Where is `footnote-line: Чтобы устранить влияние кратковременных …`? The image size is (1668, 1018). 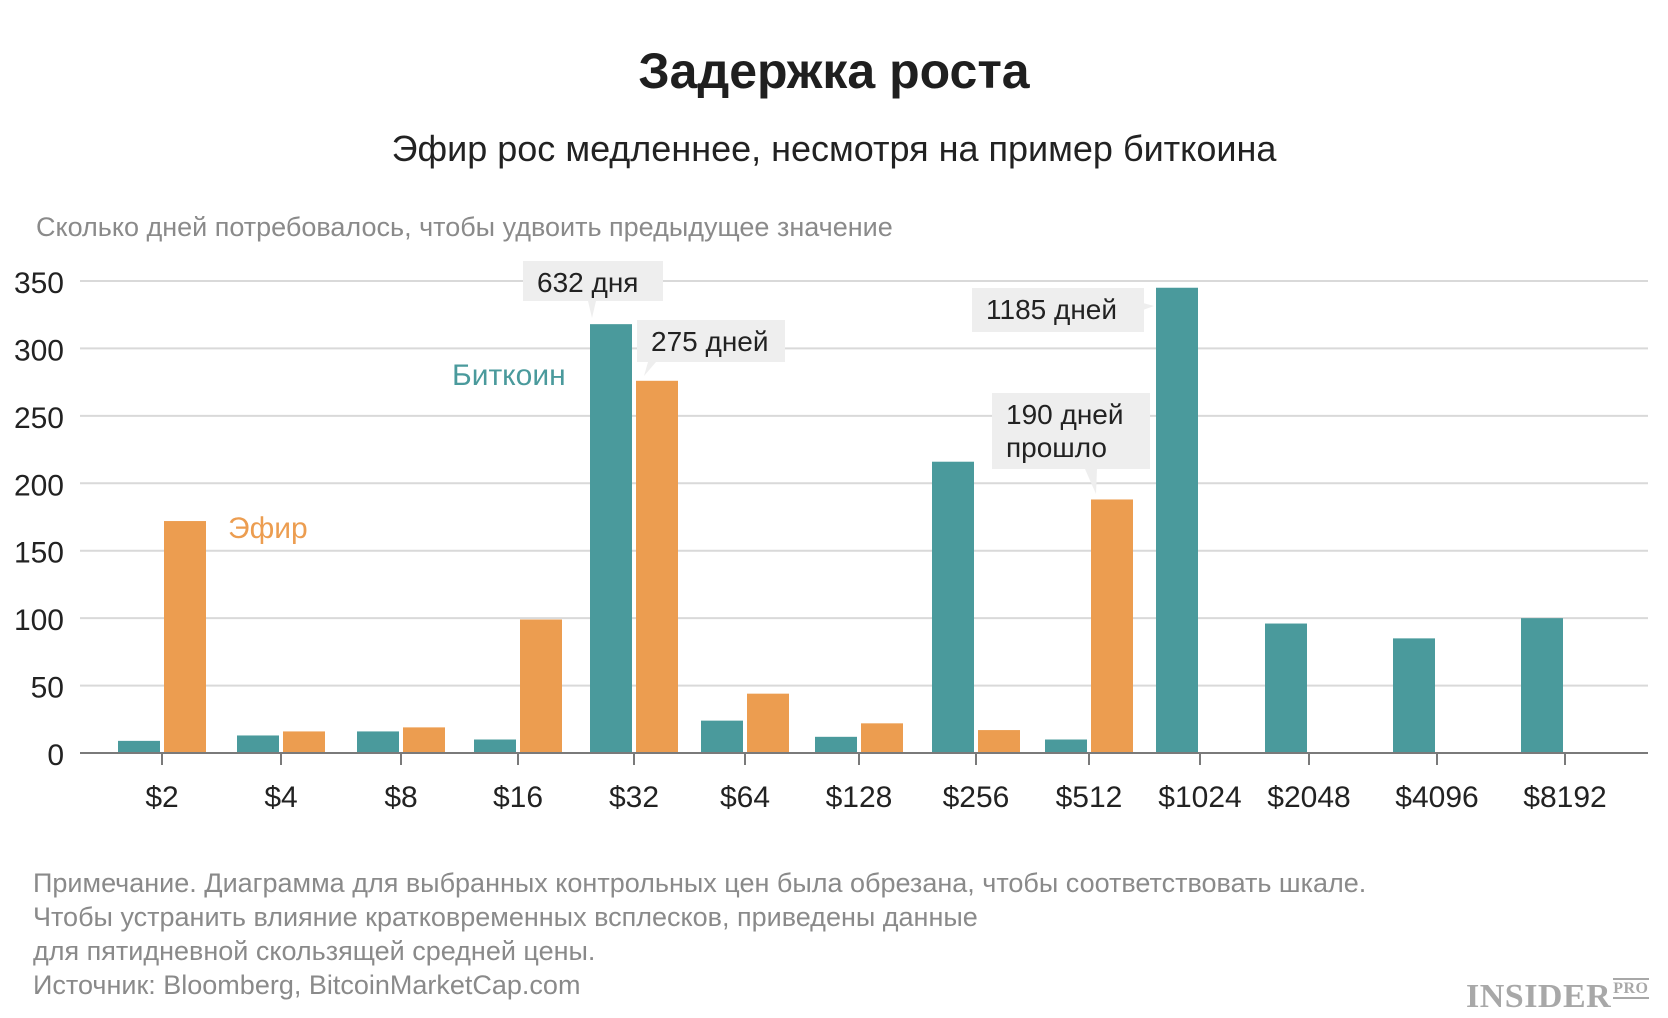
footnote-line: Чтобы устранить влияние кратковременных … is located at coordinates (505, 917).